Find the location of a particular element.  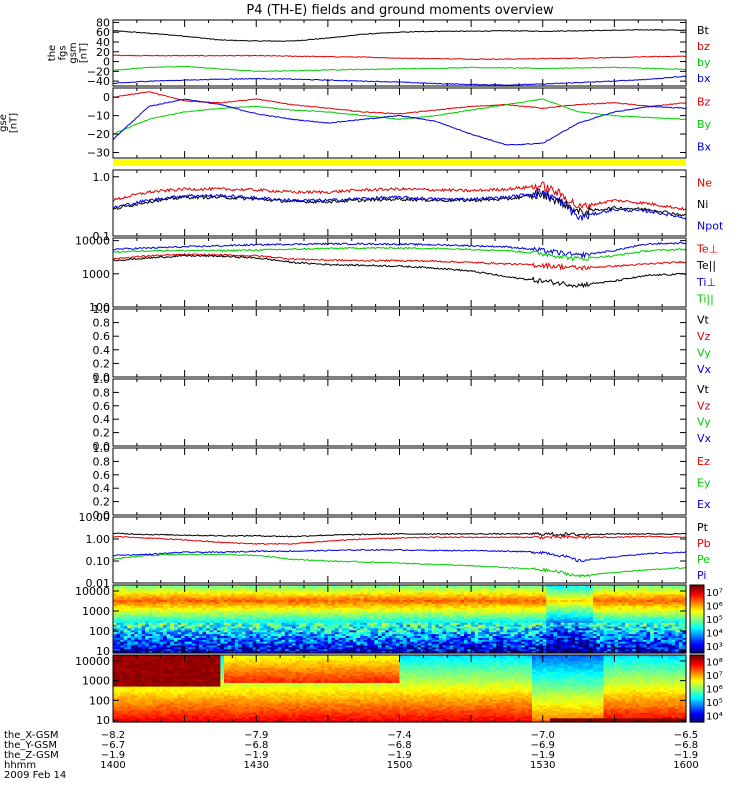

legend-3-item: Ti|| is located at coordinates (705, 299).